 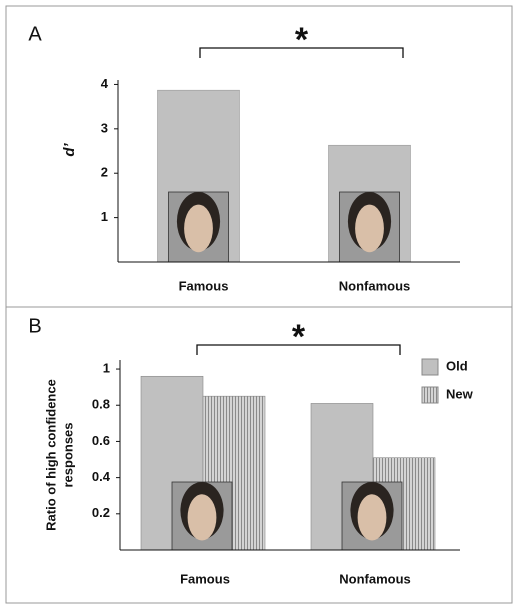 What do you see at coordinates (460, 393) in the screenshot?
I see `legend-label: New` at bounding box center [460, 393].